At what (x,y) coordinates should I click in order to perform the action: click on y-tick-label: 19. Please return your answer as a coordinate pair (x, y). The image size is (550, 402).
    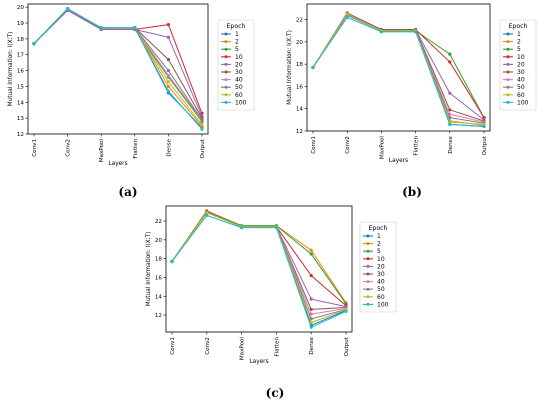
    Looking at the image, I should click on (21, 24).